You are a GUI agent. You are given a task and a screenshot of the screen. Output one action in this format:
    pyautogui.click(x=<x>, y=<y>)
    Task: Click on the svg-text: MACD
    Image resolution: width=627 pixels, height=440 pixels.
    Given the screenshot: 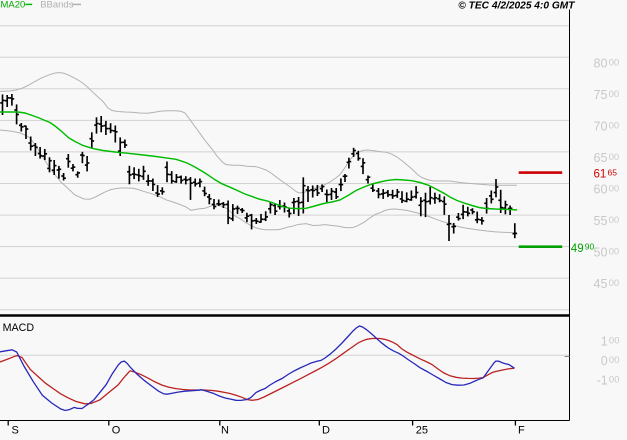 What is the action you would take?
    pyautogui.click(x=19, y=328)
    